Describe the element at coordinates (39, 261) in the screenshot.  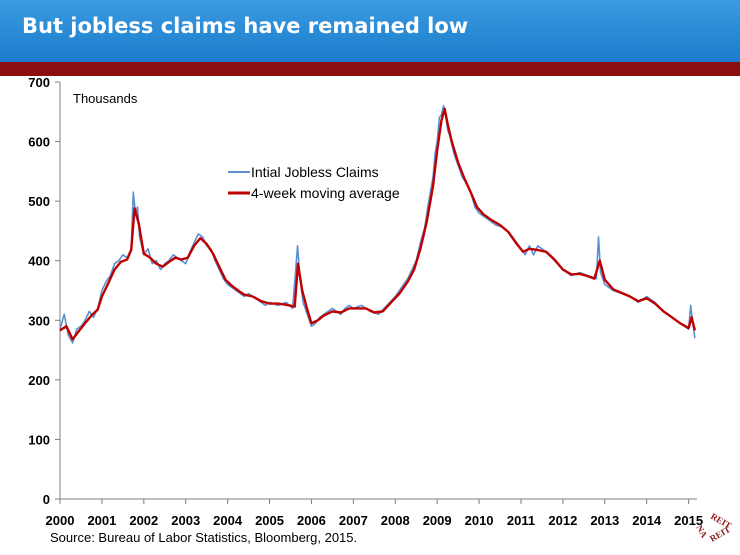
I see `y-tick-label: 400` at that location.